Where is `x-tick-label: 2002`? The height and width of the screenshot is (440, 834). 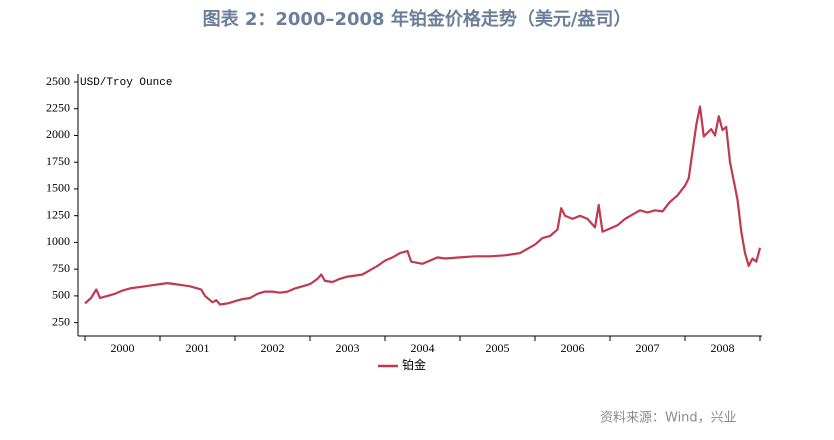 x-tick-label: 2002 is located at coordinates (273, 348).